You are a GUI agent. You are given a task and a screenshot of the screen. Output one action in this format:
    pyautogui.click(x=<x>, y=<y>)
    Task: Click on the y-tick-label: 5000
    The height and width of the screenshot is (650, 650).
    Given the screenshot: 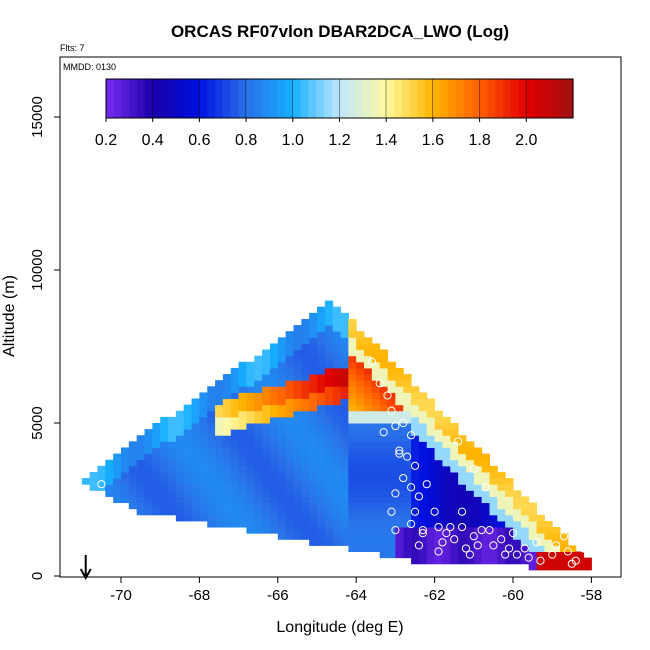 What is the action you would take?
    pyautogui.click(x=37, y=422)
    